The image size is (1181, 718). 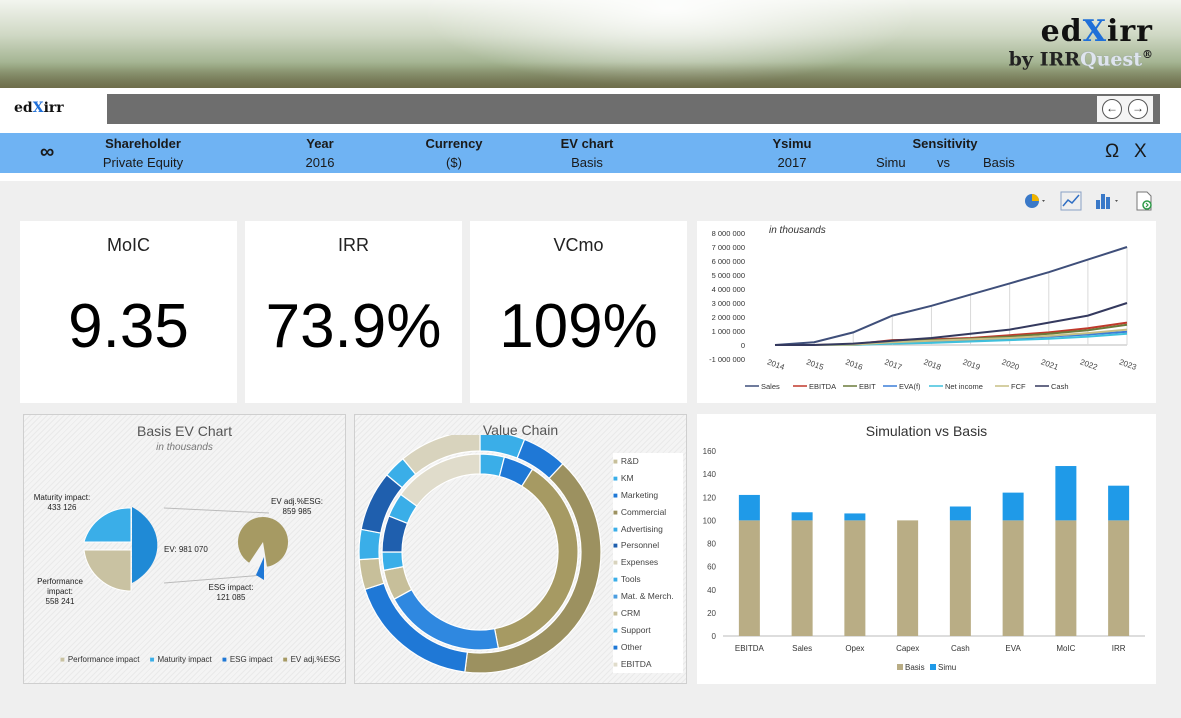 I want to click on kpi-card-irr: IRR 73.9%, so click(x=353, y=312).